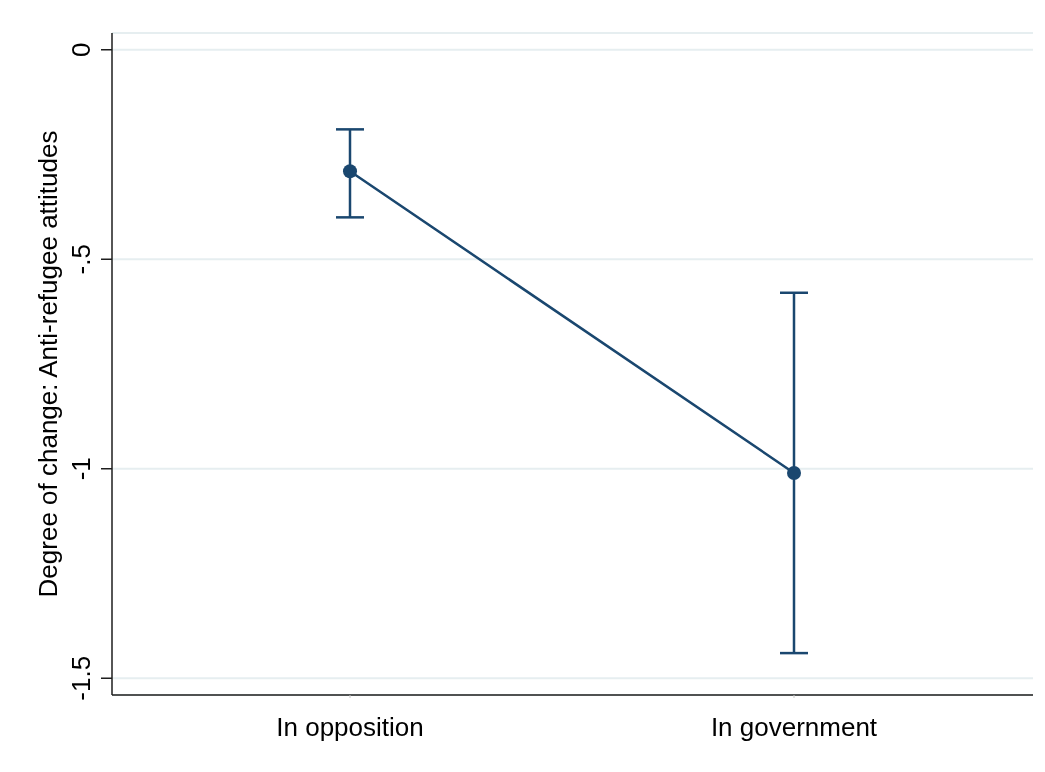 Image resolution: width=1045 pixels, height=772 pixels. I want to click on x-tick-label: In opposition, so click(350, 727).